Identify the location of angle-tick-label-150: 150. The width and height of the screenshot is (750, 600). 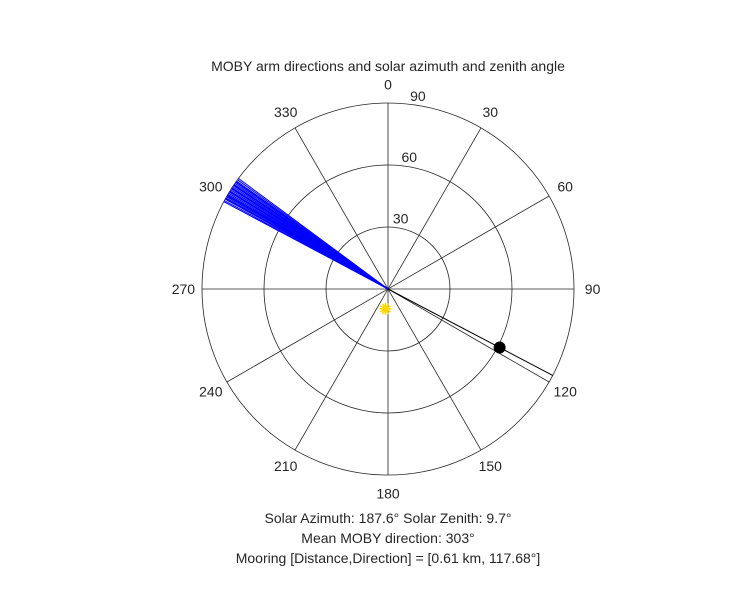
(491, 466).